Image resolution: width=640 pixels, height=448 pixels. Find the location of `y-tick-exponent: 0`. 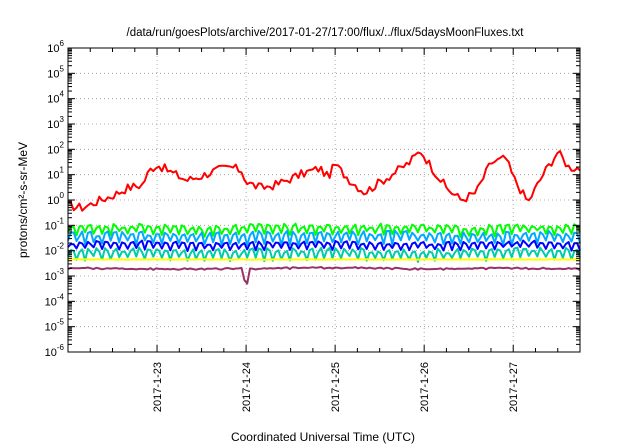

y-tick-exponent: 0 is located at coordinates (62, 195).